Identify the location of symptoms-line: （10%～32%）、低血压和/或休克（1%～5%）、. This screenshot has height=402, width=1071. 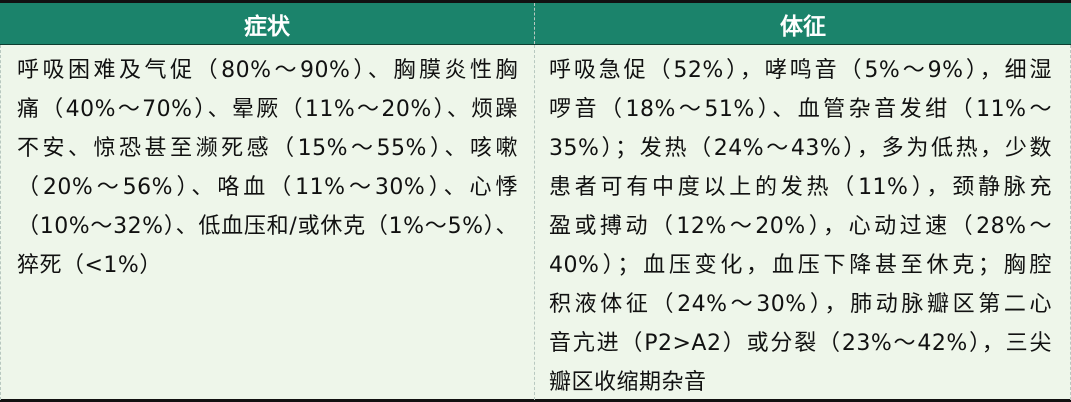
(267, 226).